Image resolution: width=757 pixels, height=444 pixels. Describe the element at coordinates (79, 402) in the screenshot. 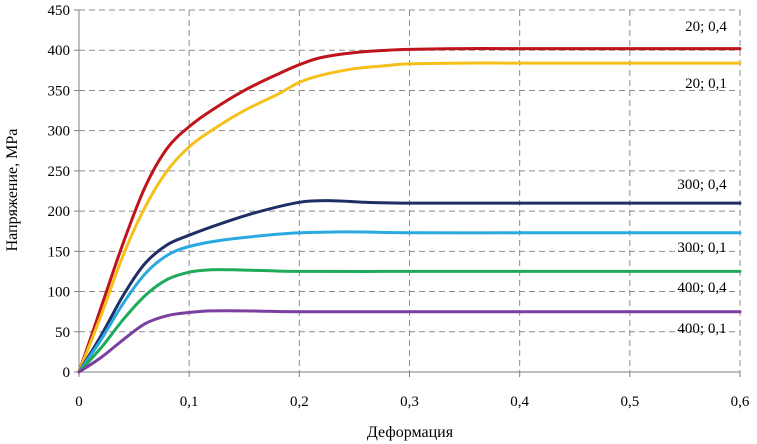

I see `x-tick-label: 0` at that location.